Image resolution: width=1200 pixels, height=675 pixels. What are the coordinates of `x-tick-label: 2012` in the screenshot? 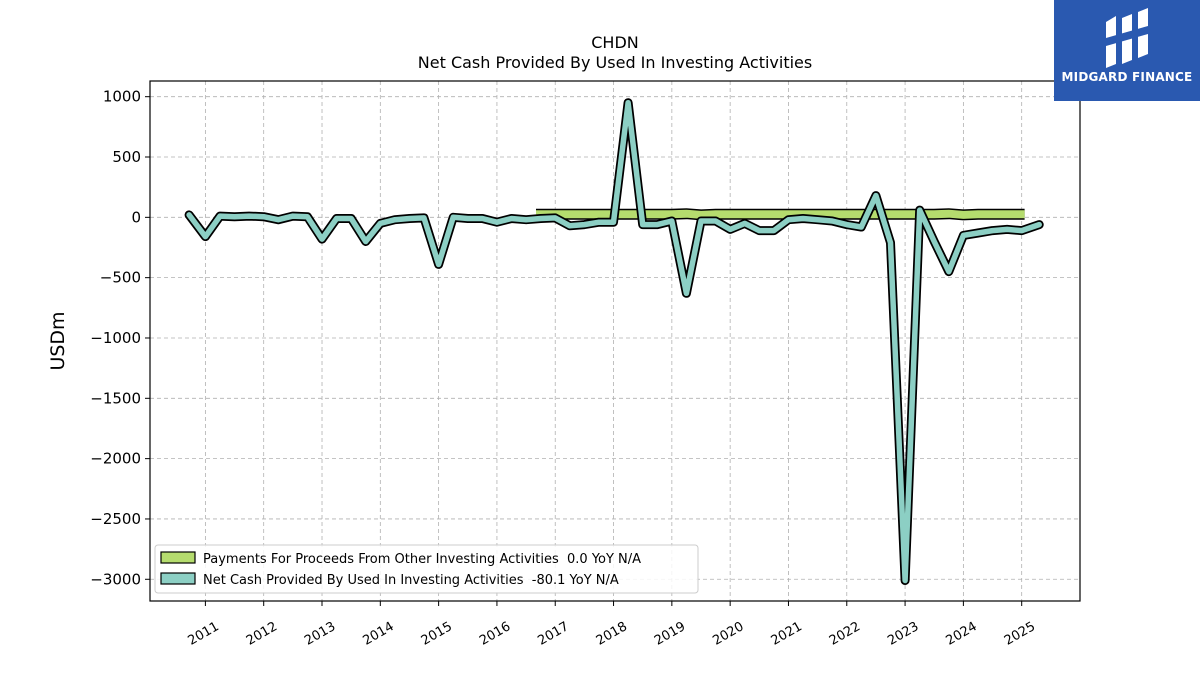 It's located at (262, 634).